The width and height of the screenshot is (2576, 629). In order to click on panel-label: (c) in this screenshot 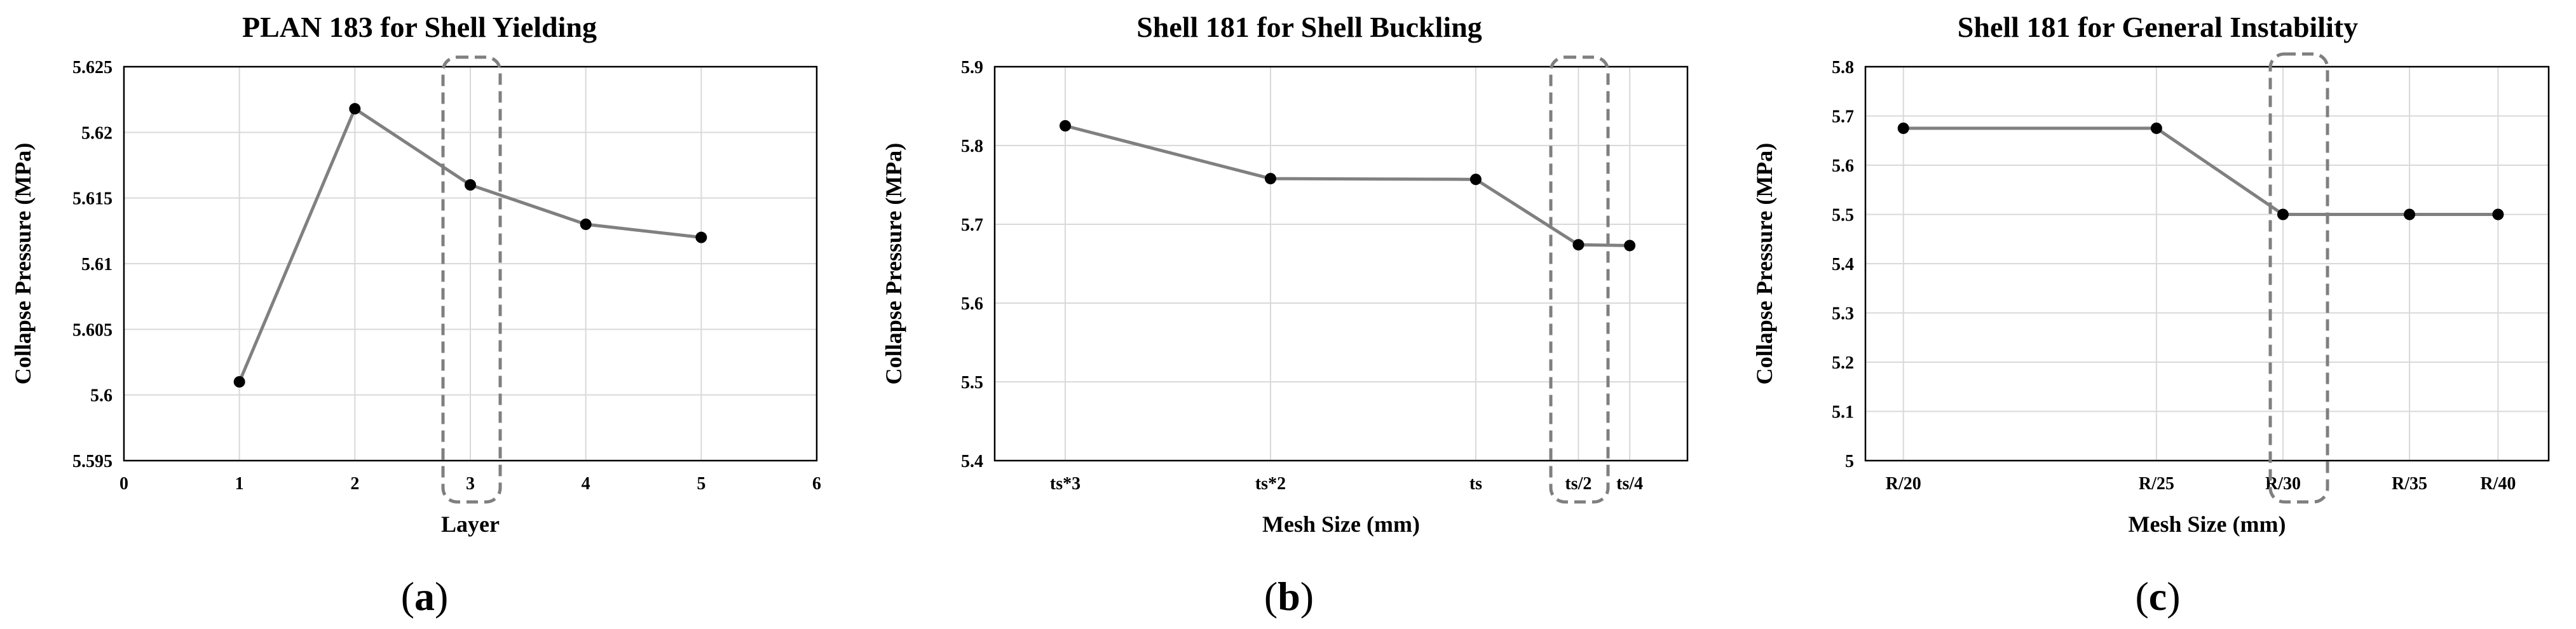, I will do `click(2157, 596)`.